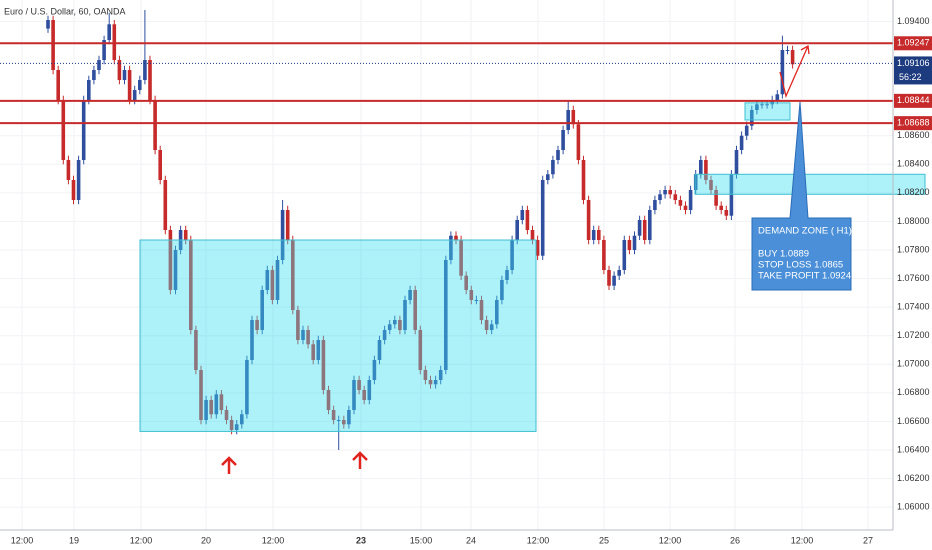 This screenshot has height=550, width=932. I want to click on x-tick-label: 23, so click(361, 540).